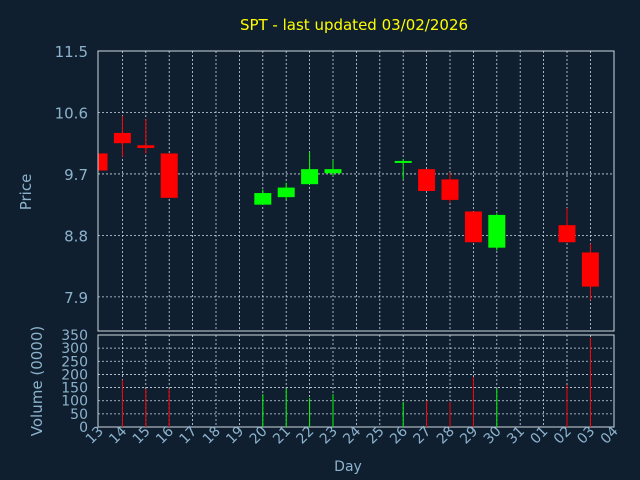  Describe the element at coordinates (76, 175) in the screenshot. I see `price-tick-label: 9.7` at that location.